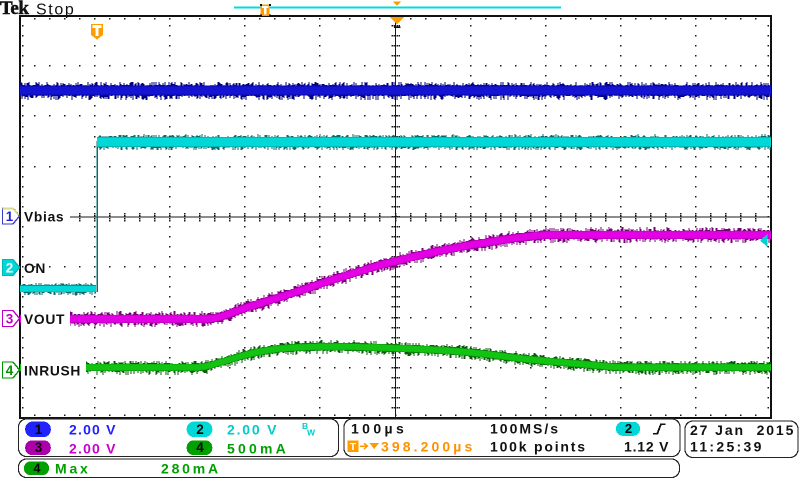  Describe the element at coordinates (353, 447) in the screenshot. I see `svg-text: T` at that location.